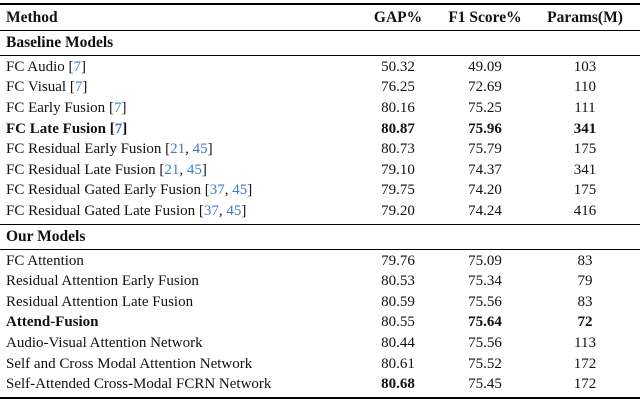 Image resolution: width=640 pixels, height=400 pixels. Describe the element at coordinates (182, 87) in the screenshot. I see `method-cell: FC Visual [7]` at that location.